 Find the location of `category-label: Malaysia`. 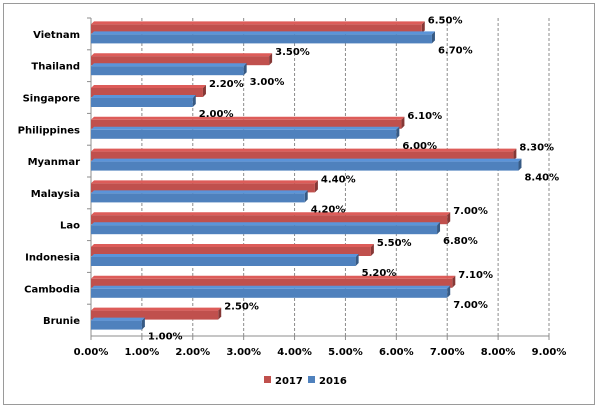

category-label: Malaysia is located at coordinates (55, 194).